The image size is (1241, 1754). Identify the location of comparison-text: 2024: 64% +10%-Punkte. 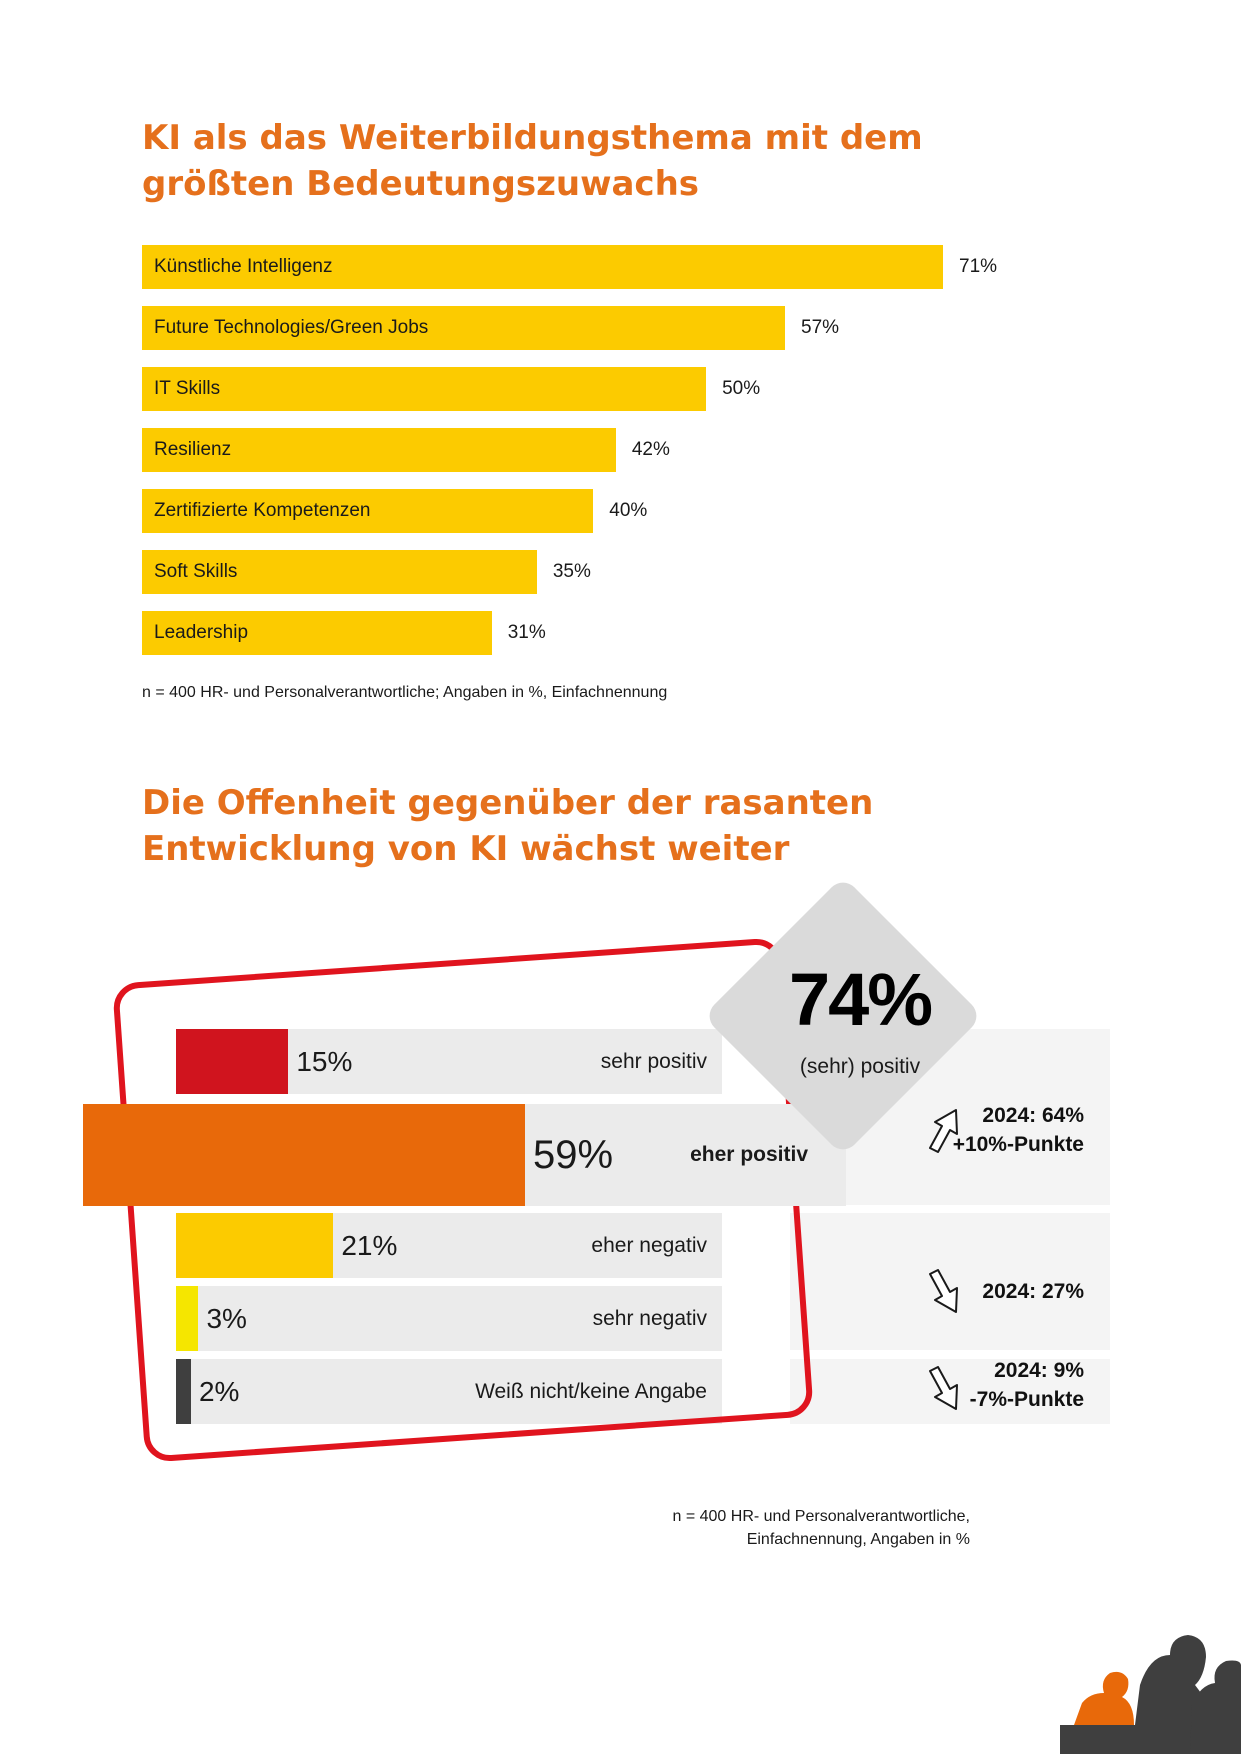
(1018, 1130).